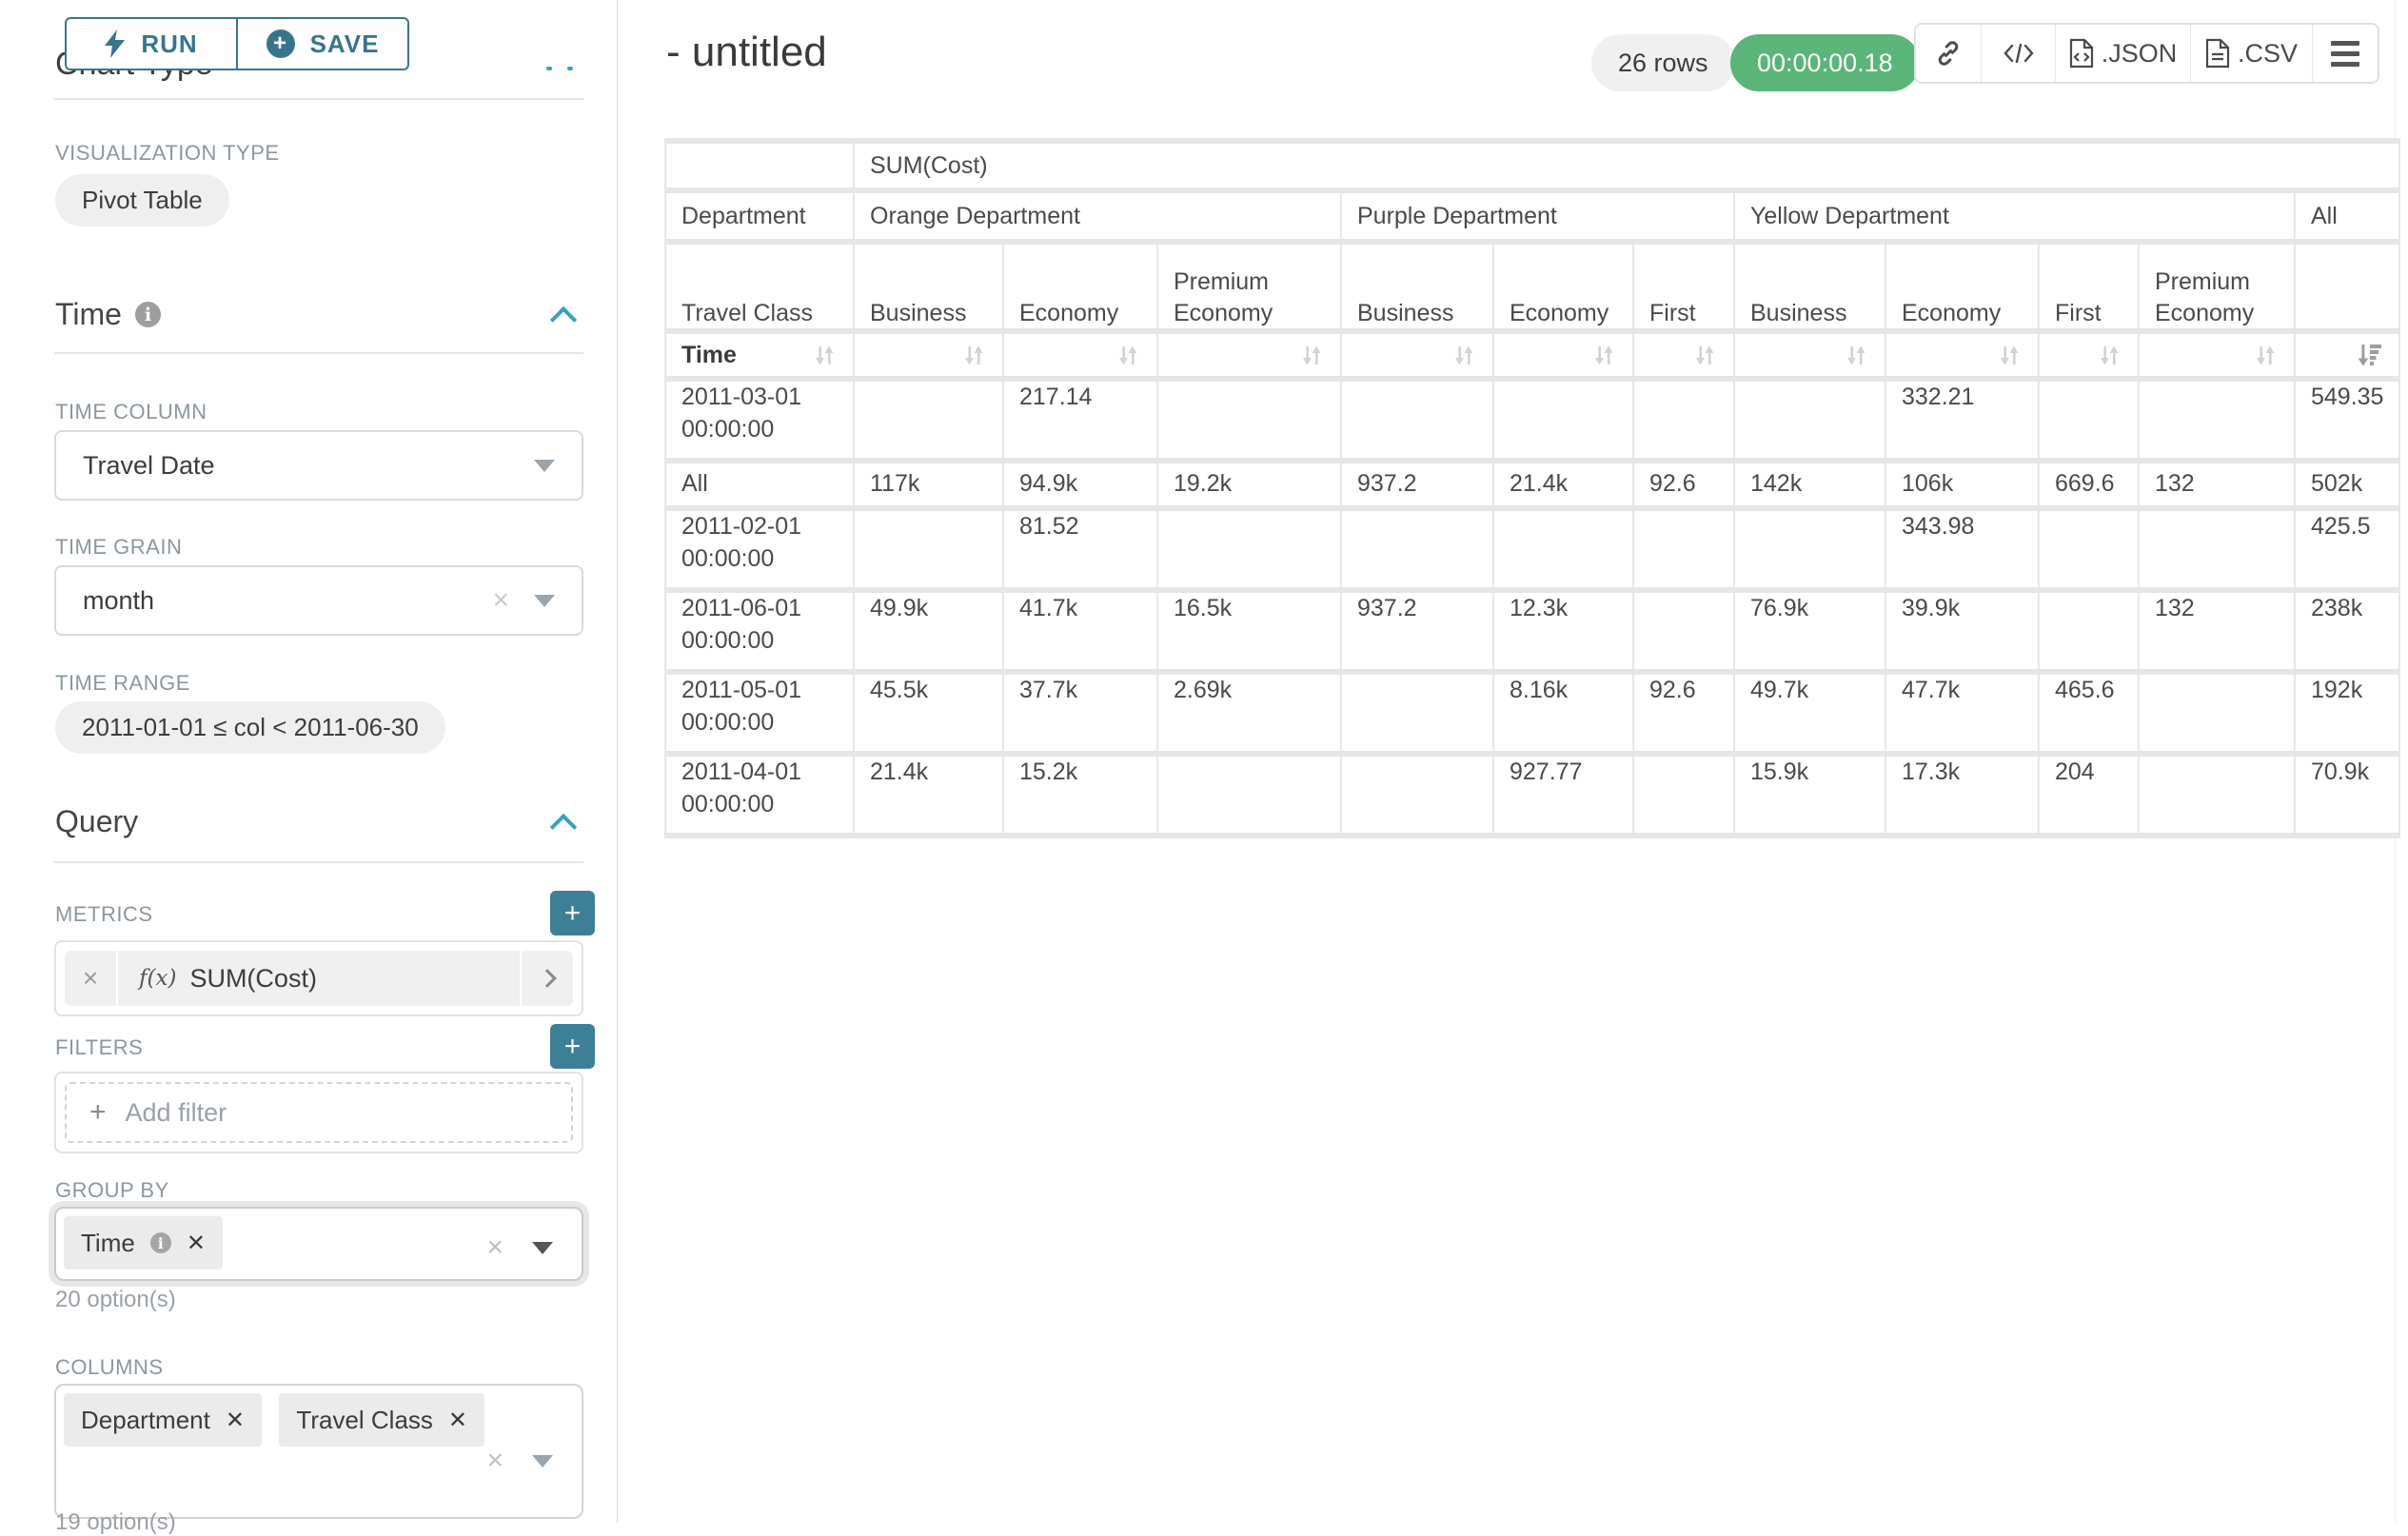 The image size is (2408, 1536). I want to click on row-label: 2011-03-01 00:00:00, so click(759, 420).